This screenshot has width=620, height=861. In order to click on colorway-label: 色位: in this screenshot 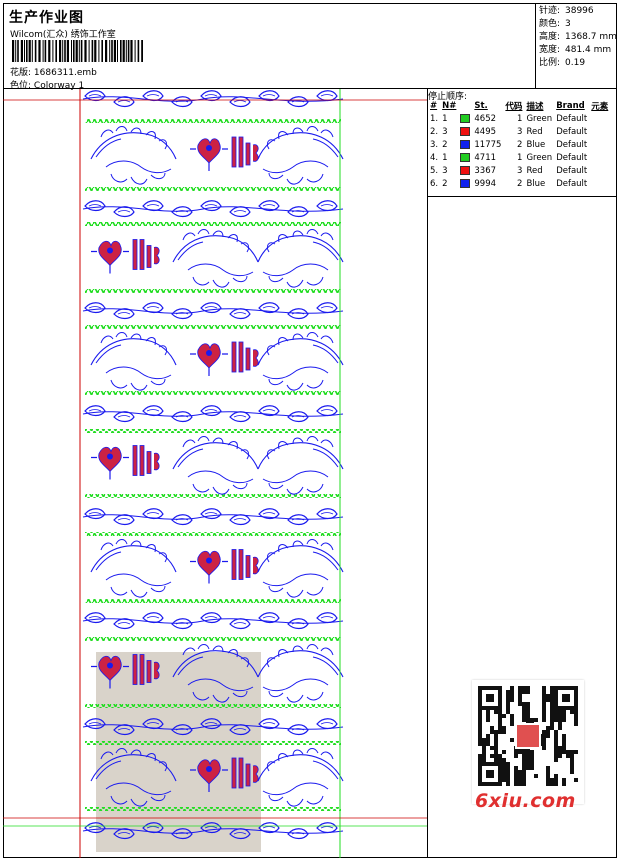, I will do `click(21, 86)`.